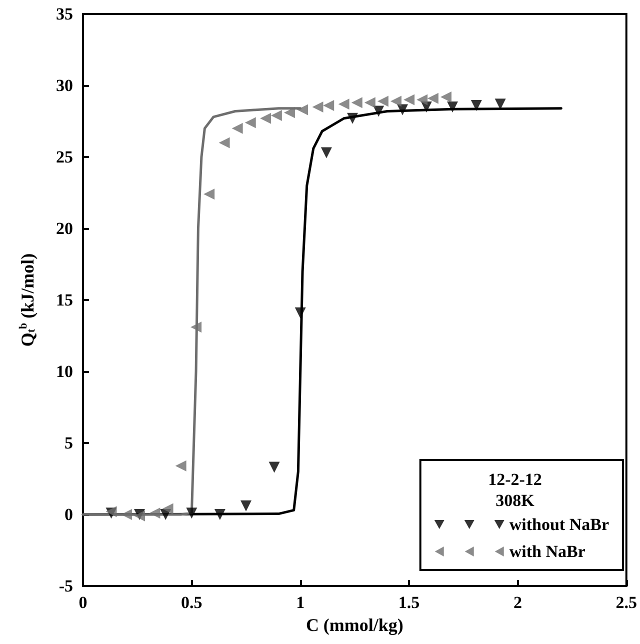 The height and width of the screenshot is (644, 640). What do you see at coordinates (64, 14) in the screenshot?
I see `y-tick-label: 35` at bounding box center [64, 14].